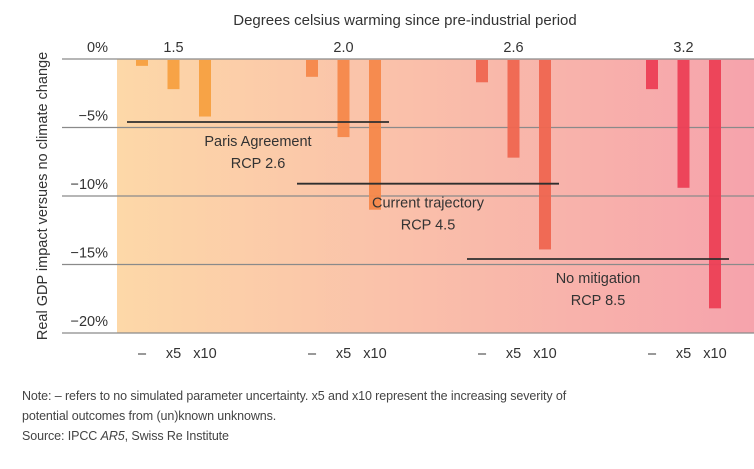 This screenshot has height=469, width=754. I want to click on scenario-label: No mitigation, so click(598, 279).